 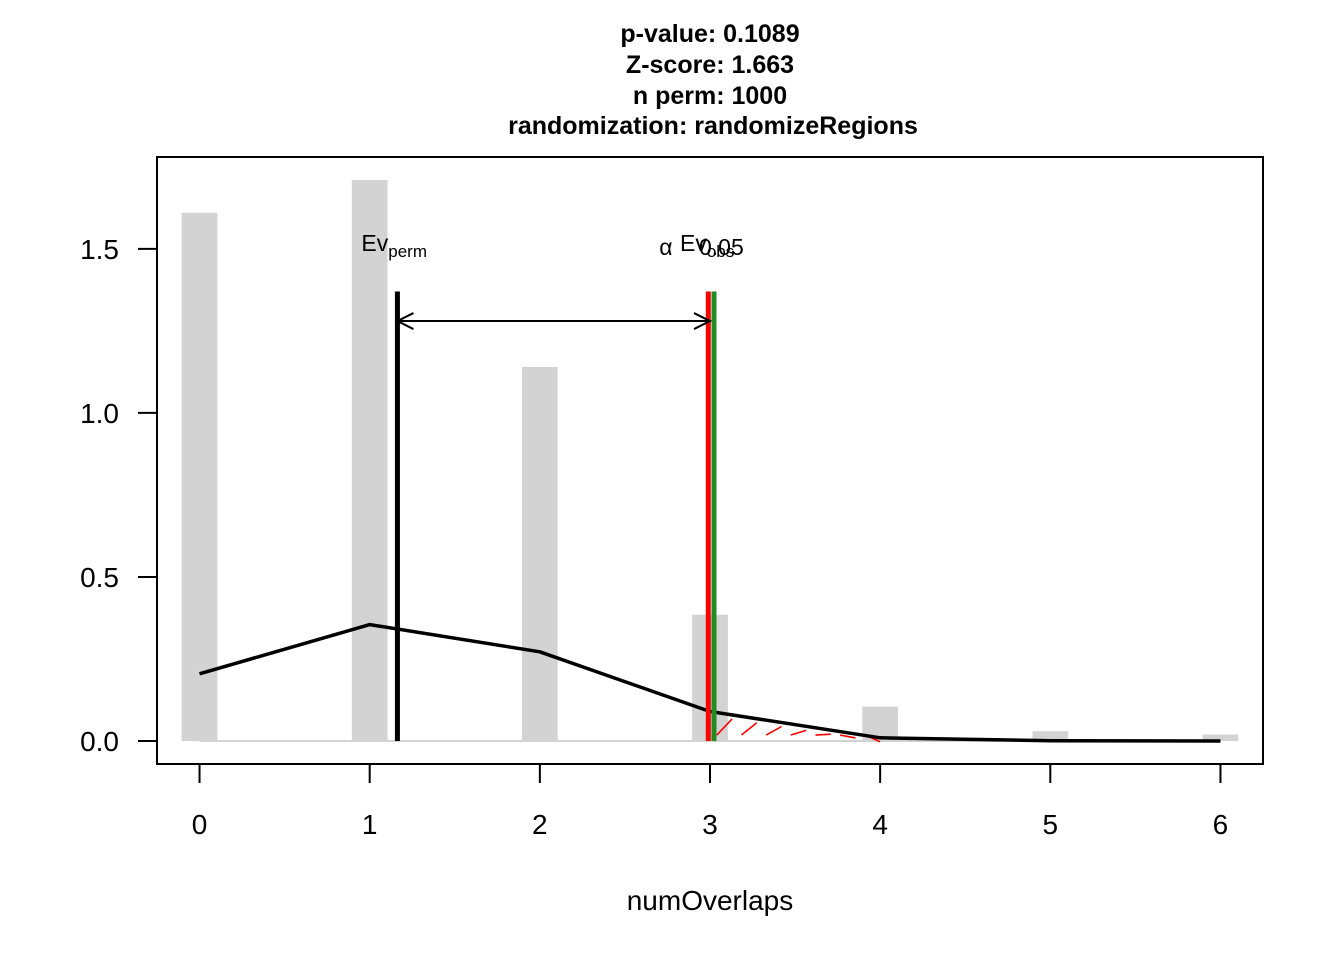 I want to click on x-axis: 0 1 2 3 4 5 6, so click(x=710, y=801).